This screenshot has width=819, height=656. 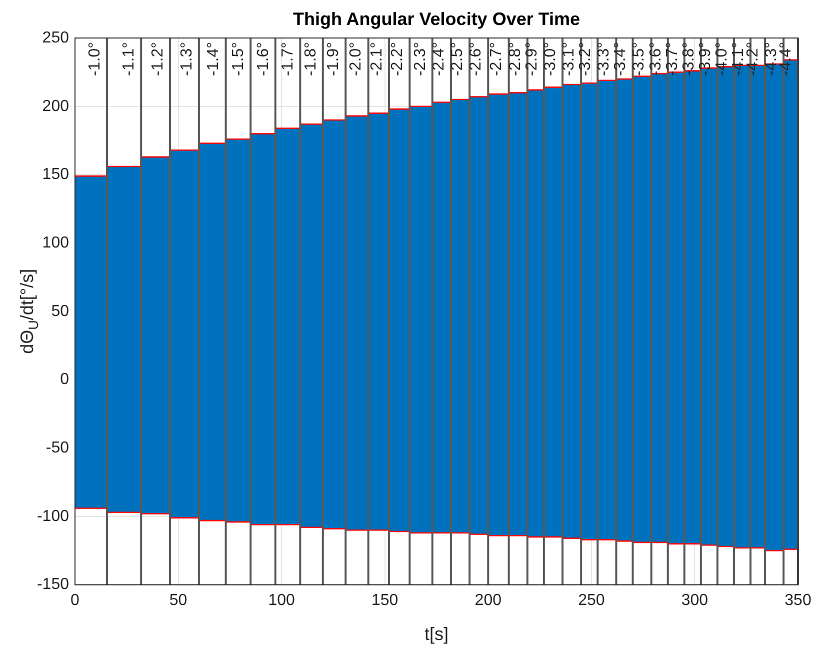 What do you see at coordinates (550, 59) in the screenshot?
I see `annotation: -3.0°` at bounding box center [550, 59].